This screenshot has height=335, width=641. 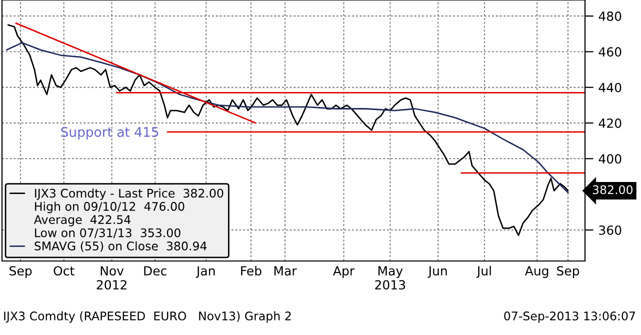 I want to click on y-tick-label: 460, so click(x=610, y=52).